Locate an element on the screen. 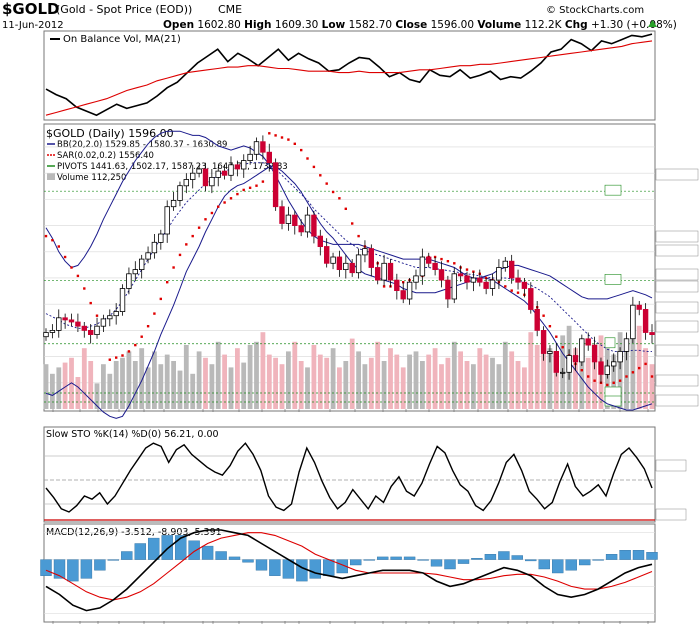  price-title: $GOLD (Daily) 1596.00 is located at coordinates (110, 133).